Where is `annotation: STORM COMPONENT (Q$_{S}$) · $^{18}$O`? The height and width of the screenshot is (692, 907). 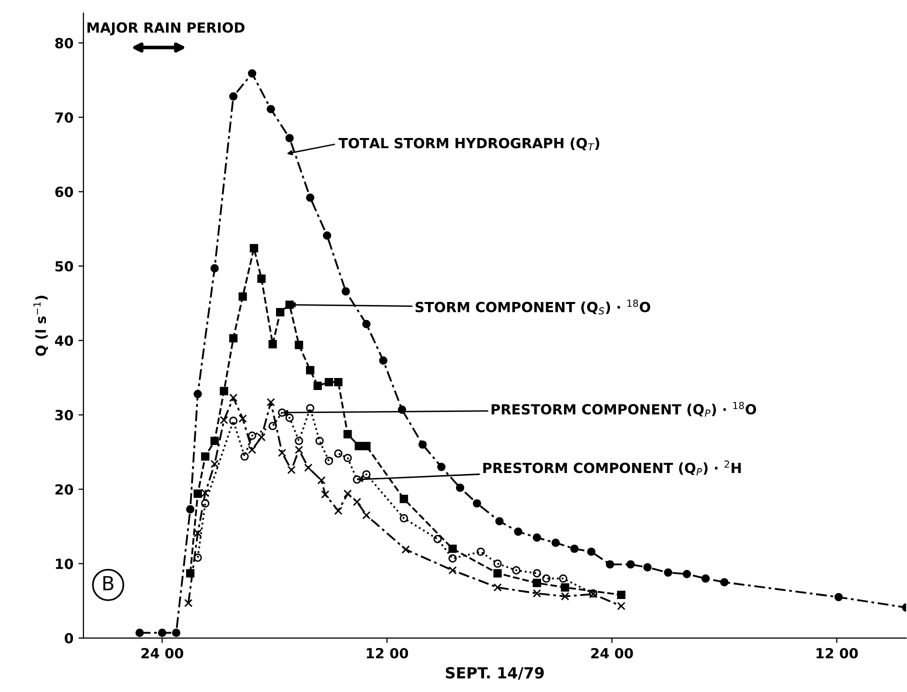
annotation: STORM COMPONENT (Q$_{S}$) · $^{18}$O is located at coordinates (533, 307).